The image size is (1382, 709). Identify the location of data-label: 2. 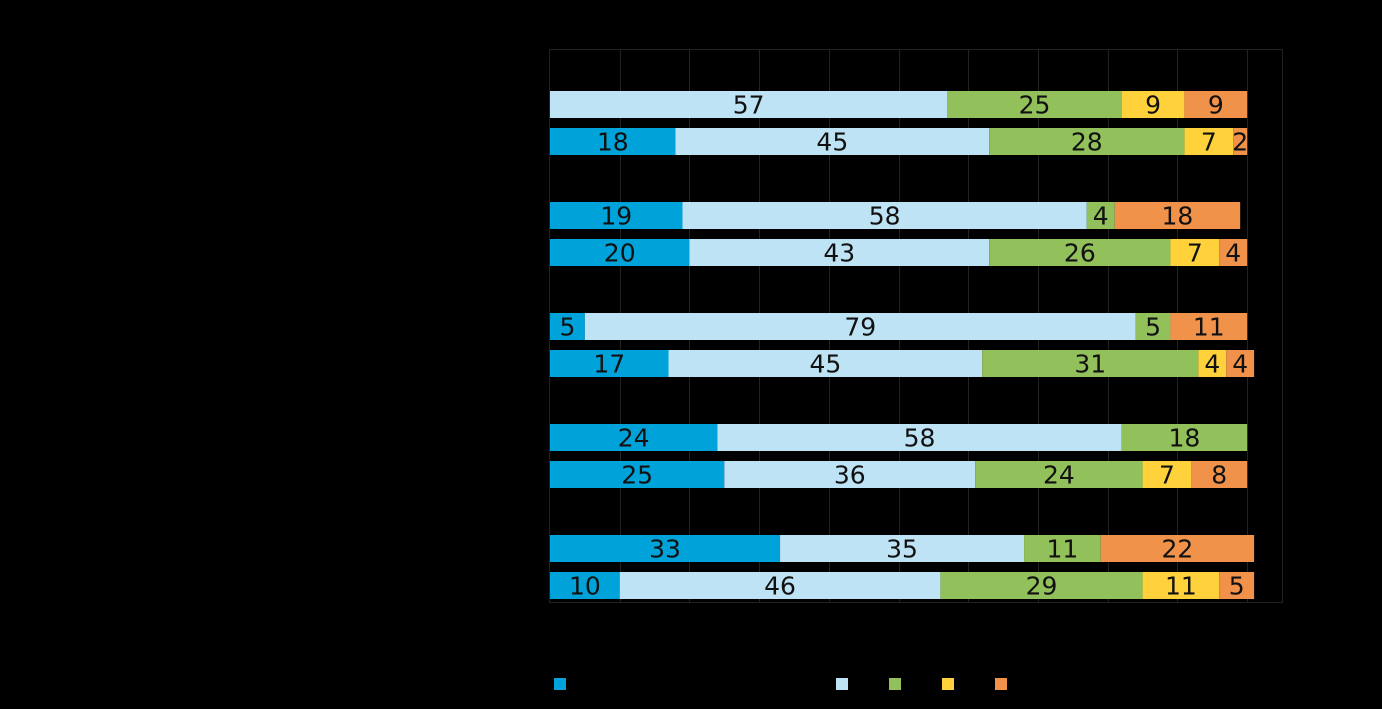
(1240, 142).